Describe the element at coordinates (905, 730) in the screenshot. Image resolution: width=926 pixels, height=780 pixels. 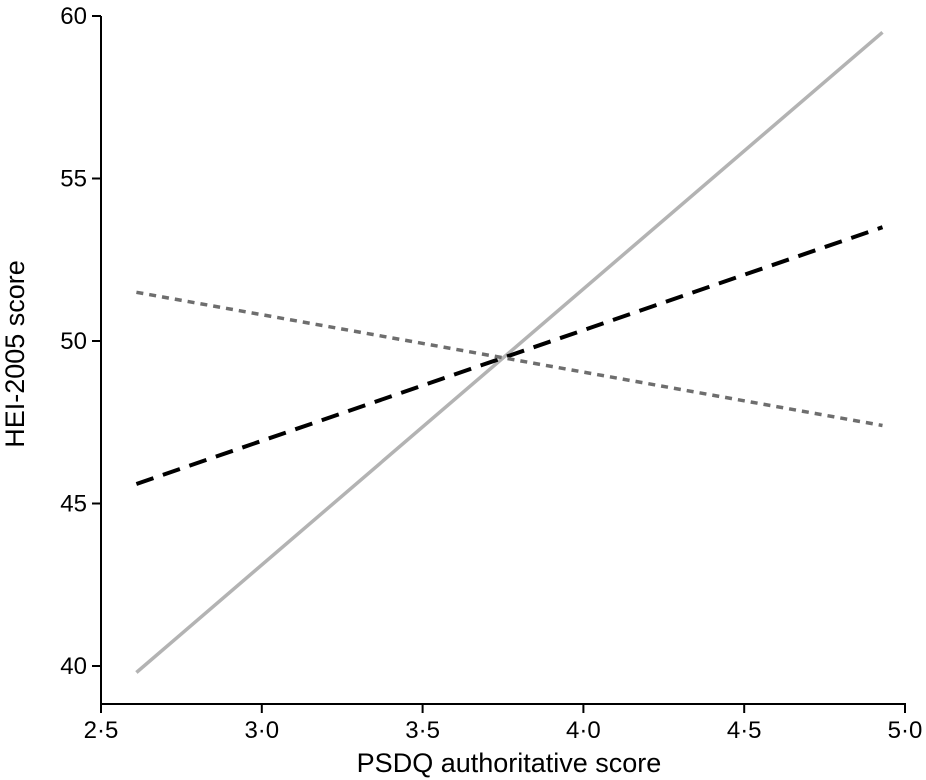
I see `x-tick-label: 5·0` at that location.